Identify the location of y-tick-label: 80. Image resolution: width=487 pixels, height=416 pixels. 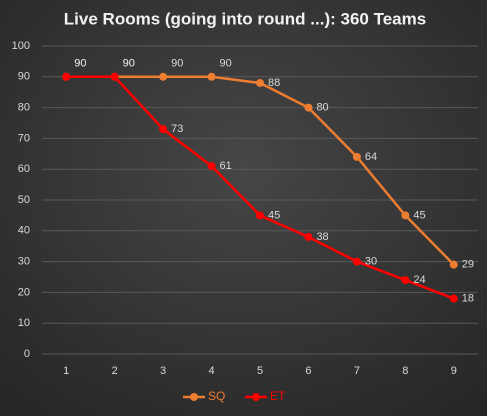
(24, 108).